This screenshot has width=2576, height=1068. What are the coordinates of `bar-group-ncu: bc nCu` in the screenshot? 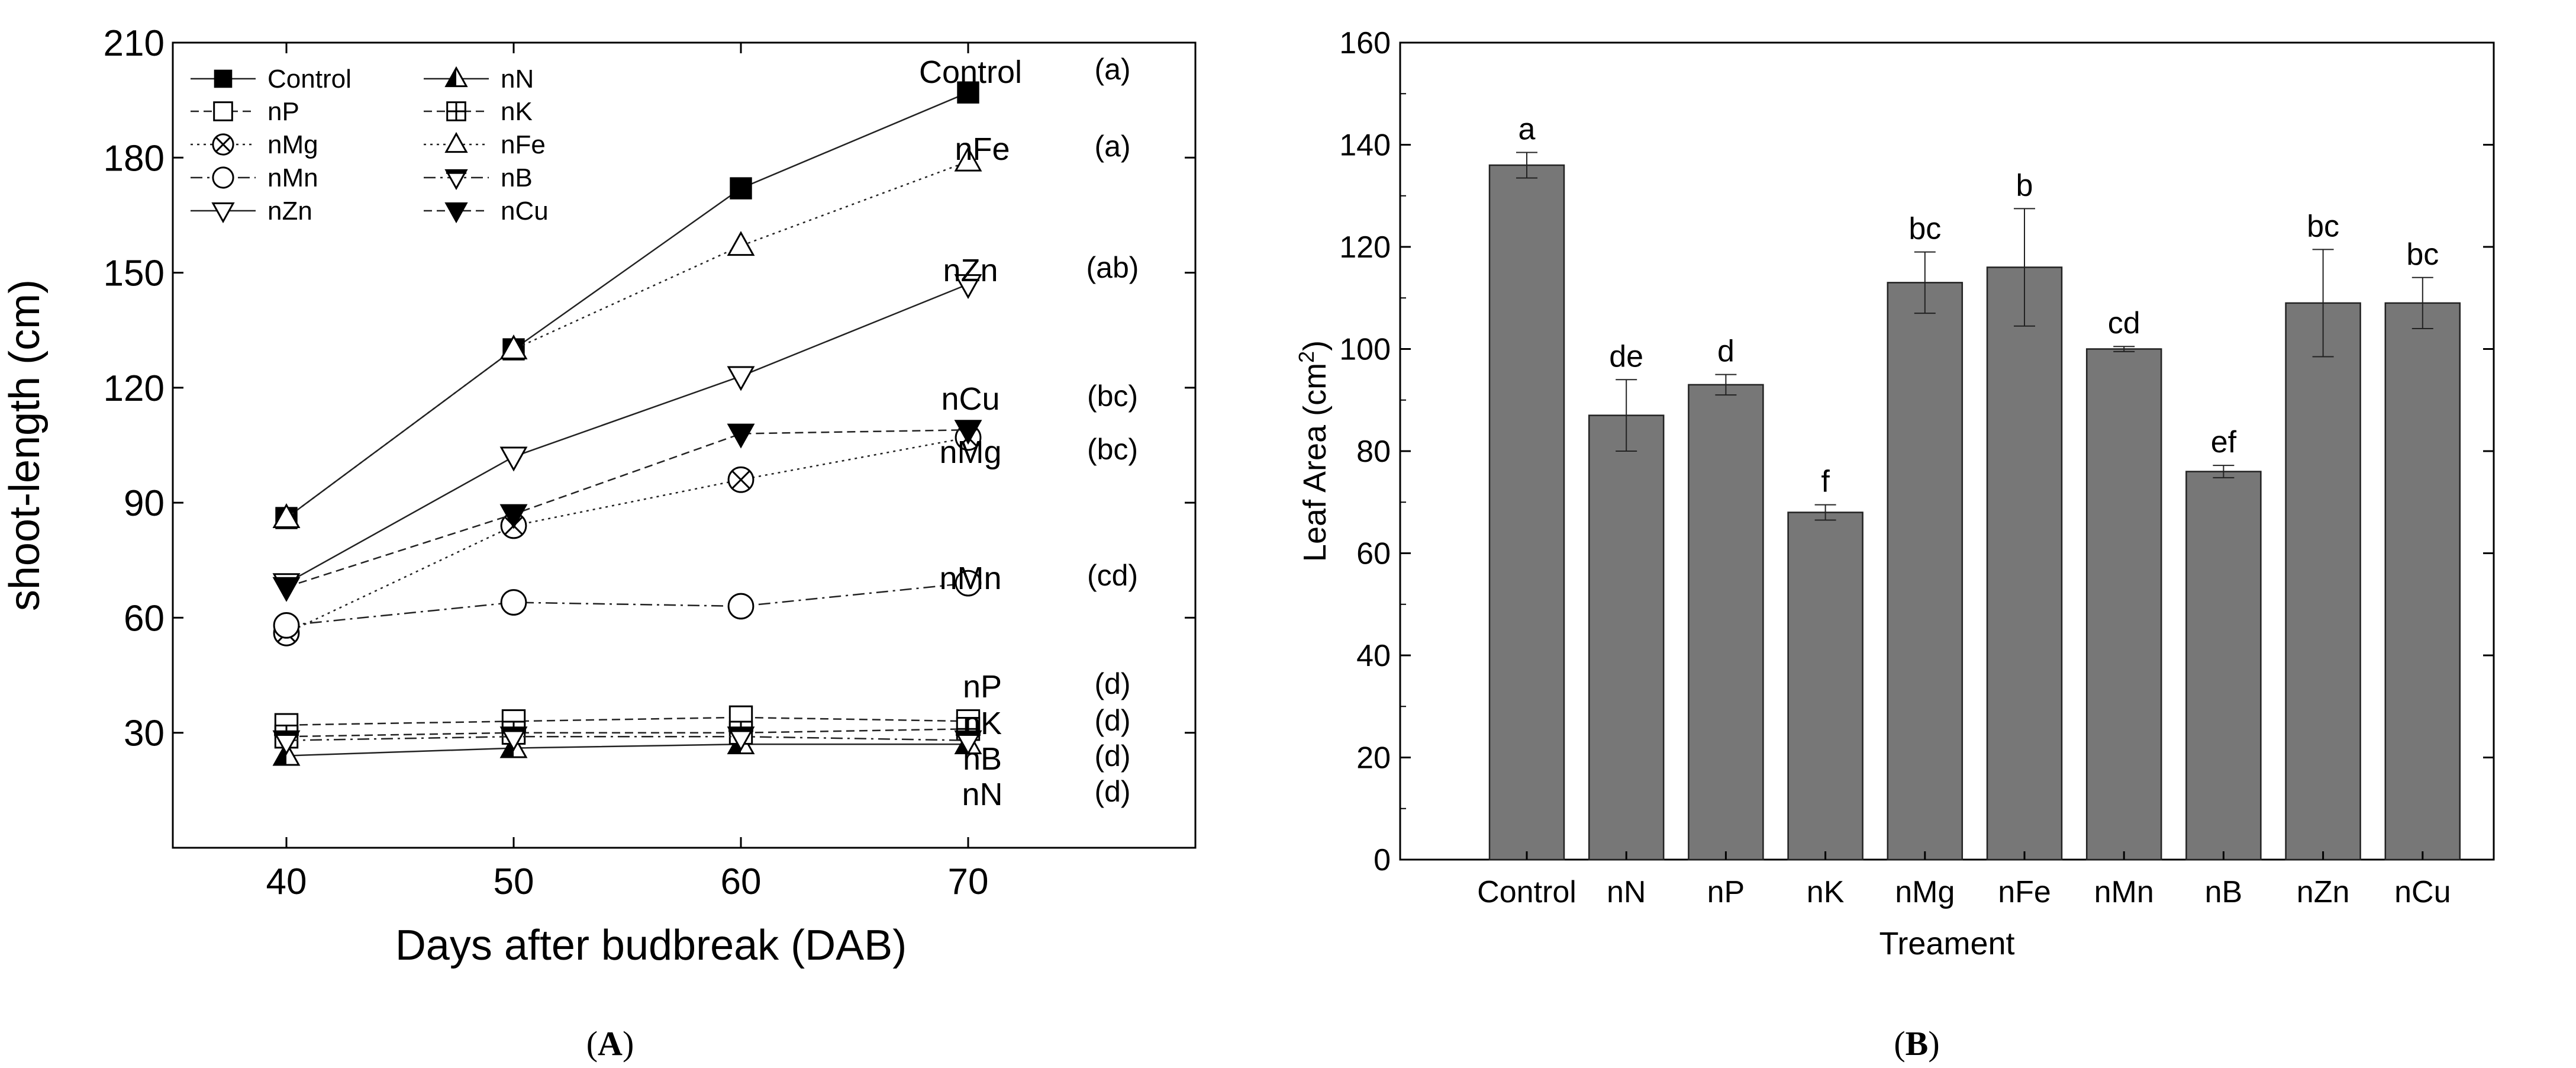 It's located at (2422, 573).